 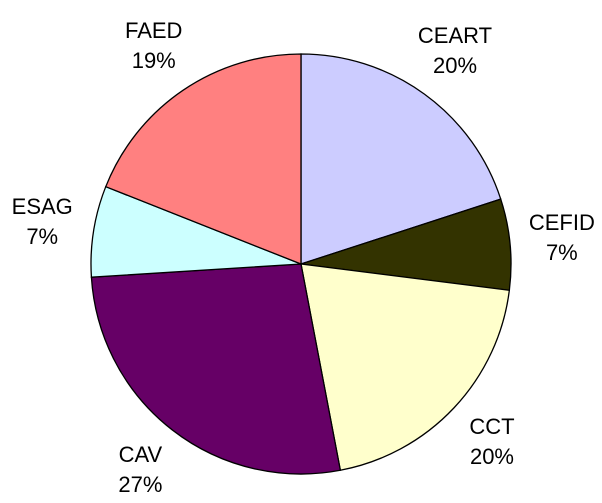 What do you see at coordinates (141, 454) in the screenshot?
I see `slice-label: CAV` at bounding box center [141, 454].